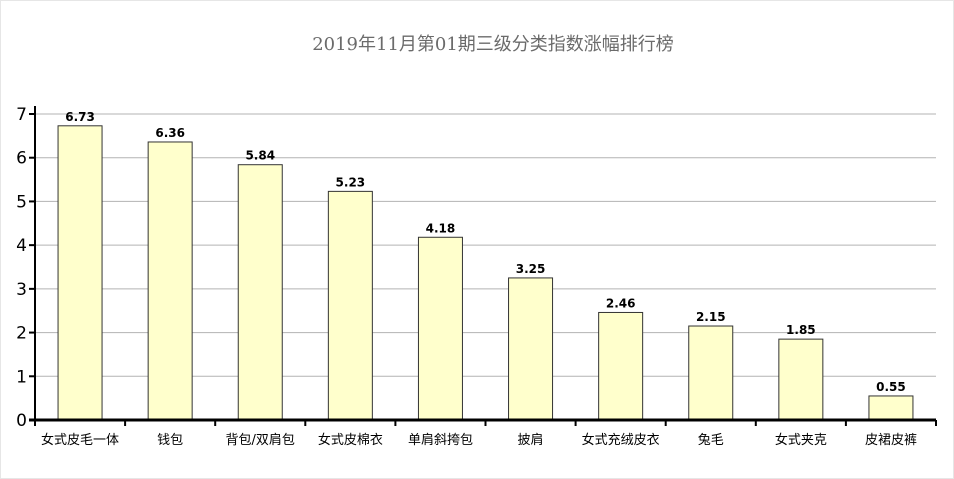 This screenshot has width=954, height=479. Describe the element at coordinates (21, 159) in the screenshot. I see `y-tick-label: 6` at that location.